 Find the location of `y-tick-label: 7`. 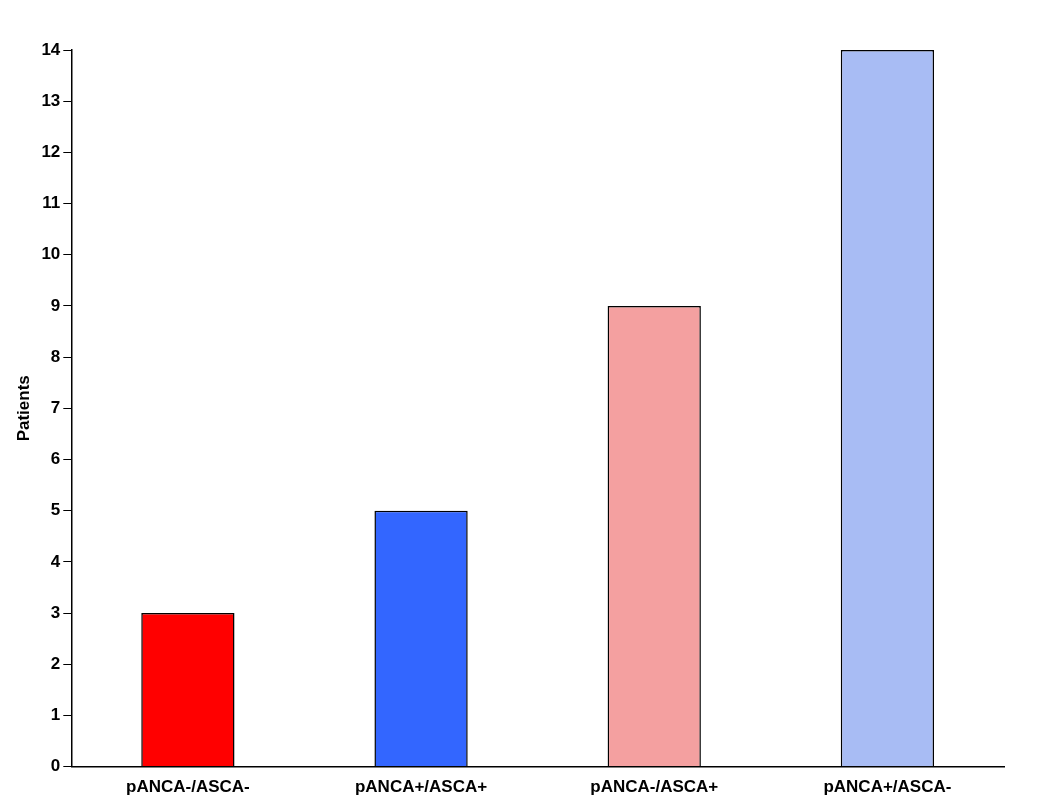

y-tick-label: 7 is located at coordinates (55, 407).